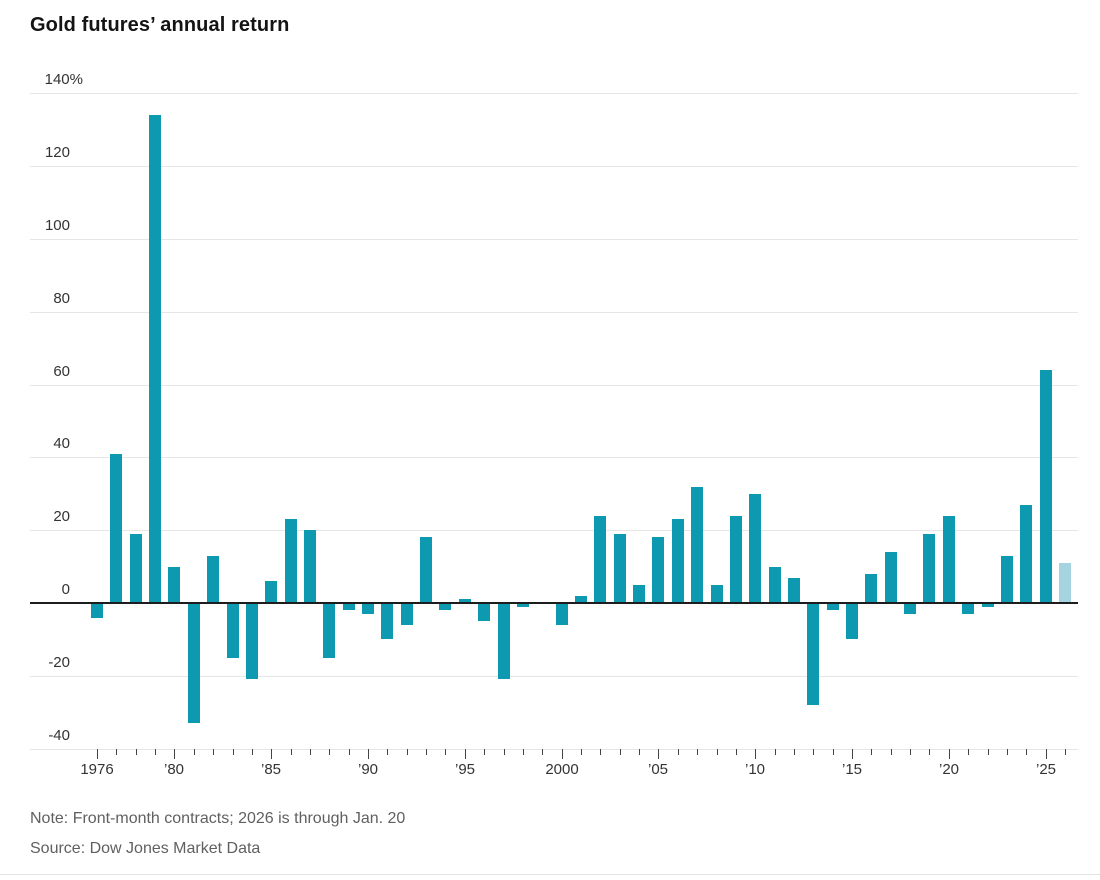  What do you see at coordinates (620, 568) in the screenshot?
I see `bar-2003` at bounding box center [620, 568].